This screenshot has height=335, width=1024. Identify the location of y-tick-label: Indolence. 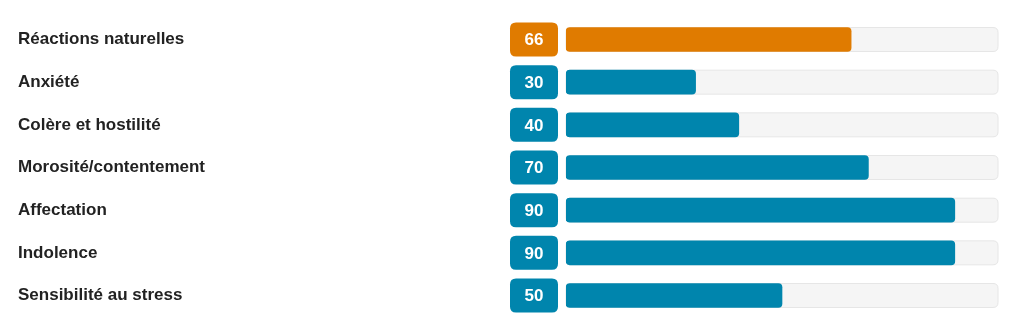
(58, 252).